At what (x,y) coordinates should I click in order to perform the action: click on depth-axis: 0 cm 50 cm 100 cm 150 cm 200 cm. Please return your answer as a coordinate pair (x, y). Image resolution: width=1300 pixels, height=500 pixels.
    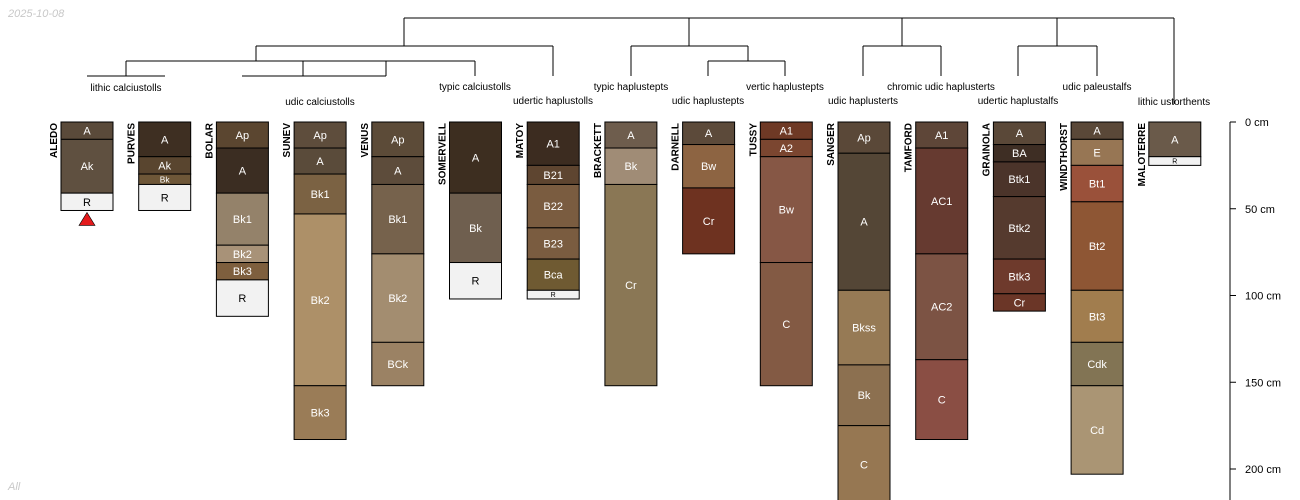
    Looking at the image, I should click on (1255, 308).